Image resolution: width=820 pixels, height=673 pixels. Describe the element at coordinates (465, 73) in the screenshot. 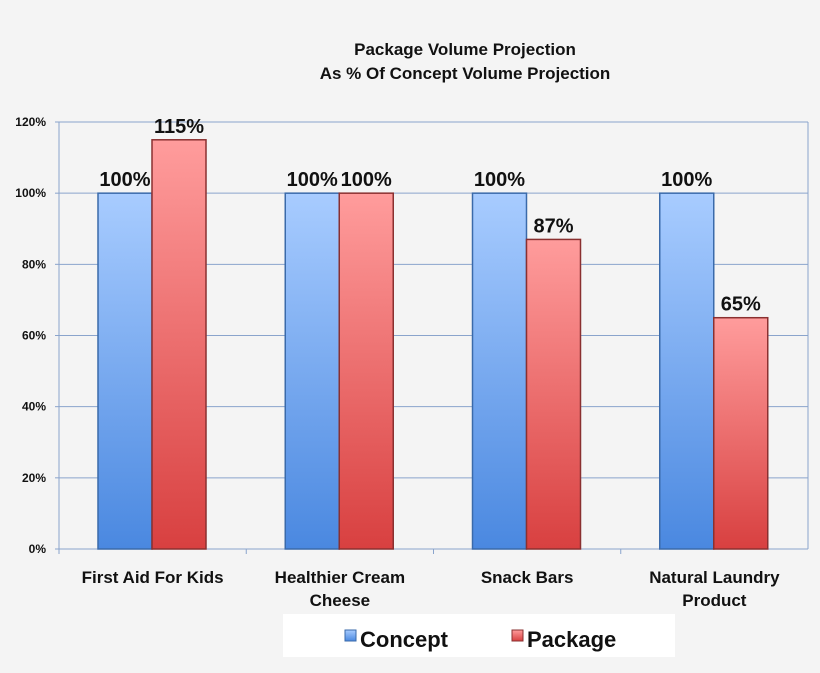

I see `chart-subtitle: As % Of Concept Volume Projection` at that location.